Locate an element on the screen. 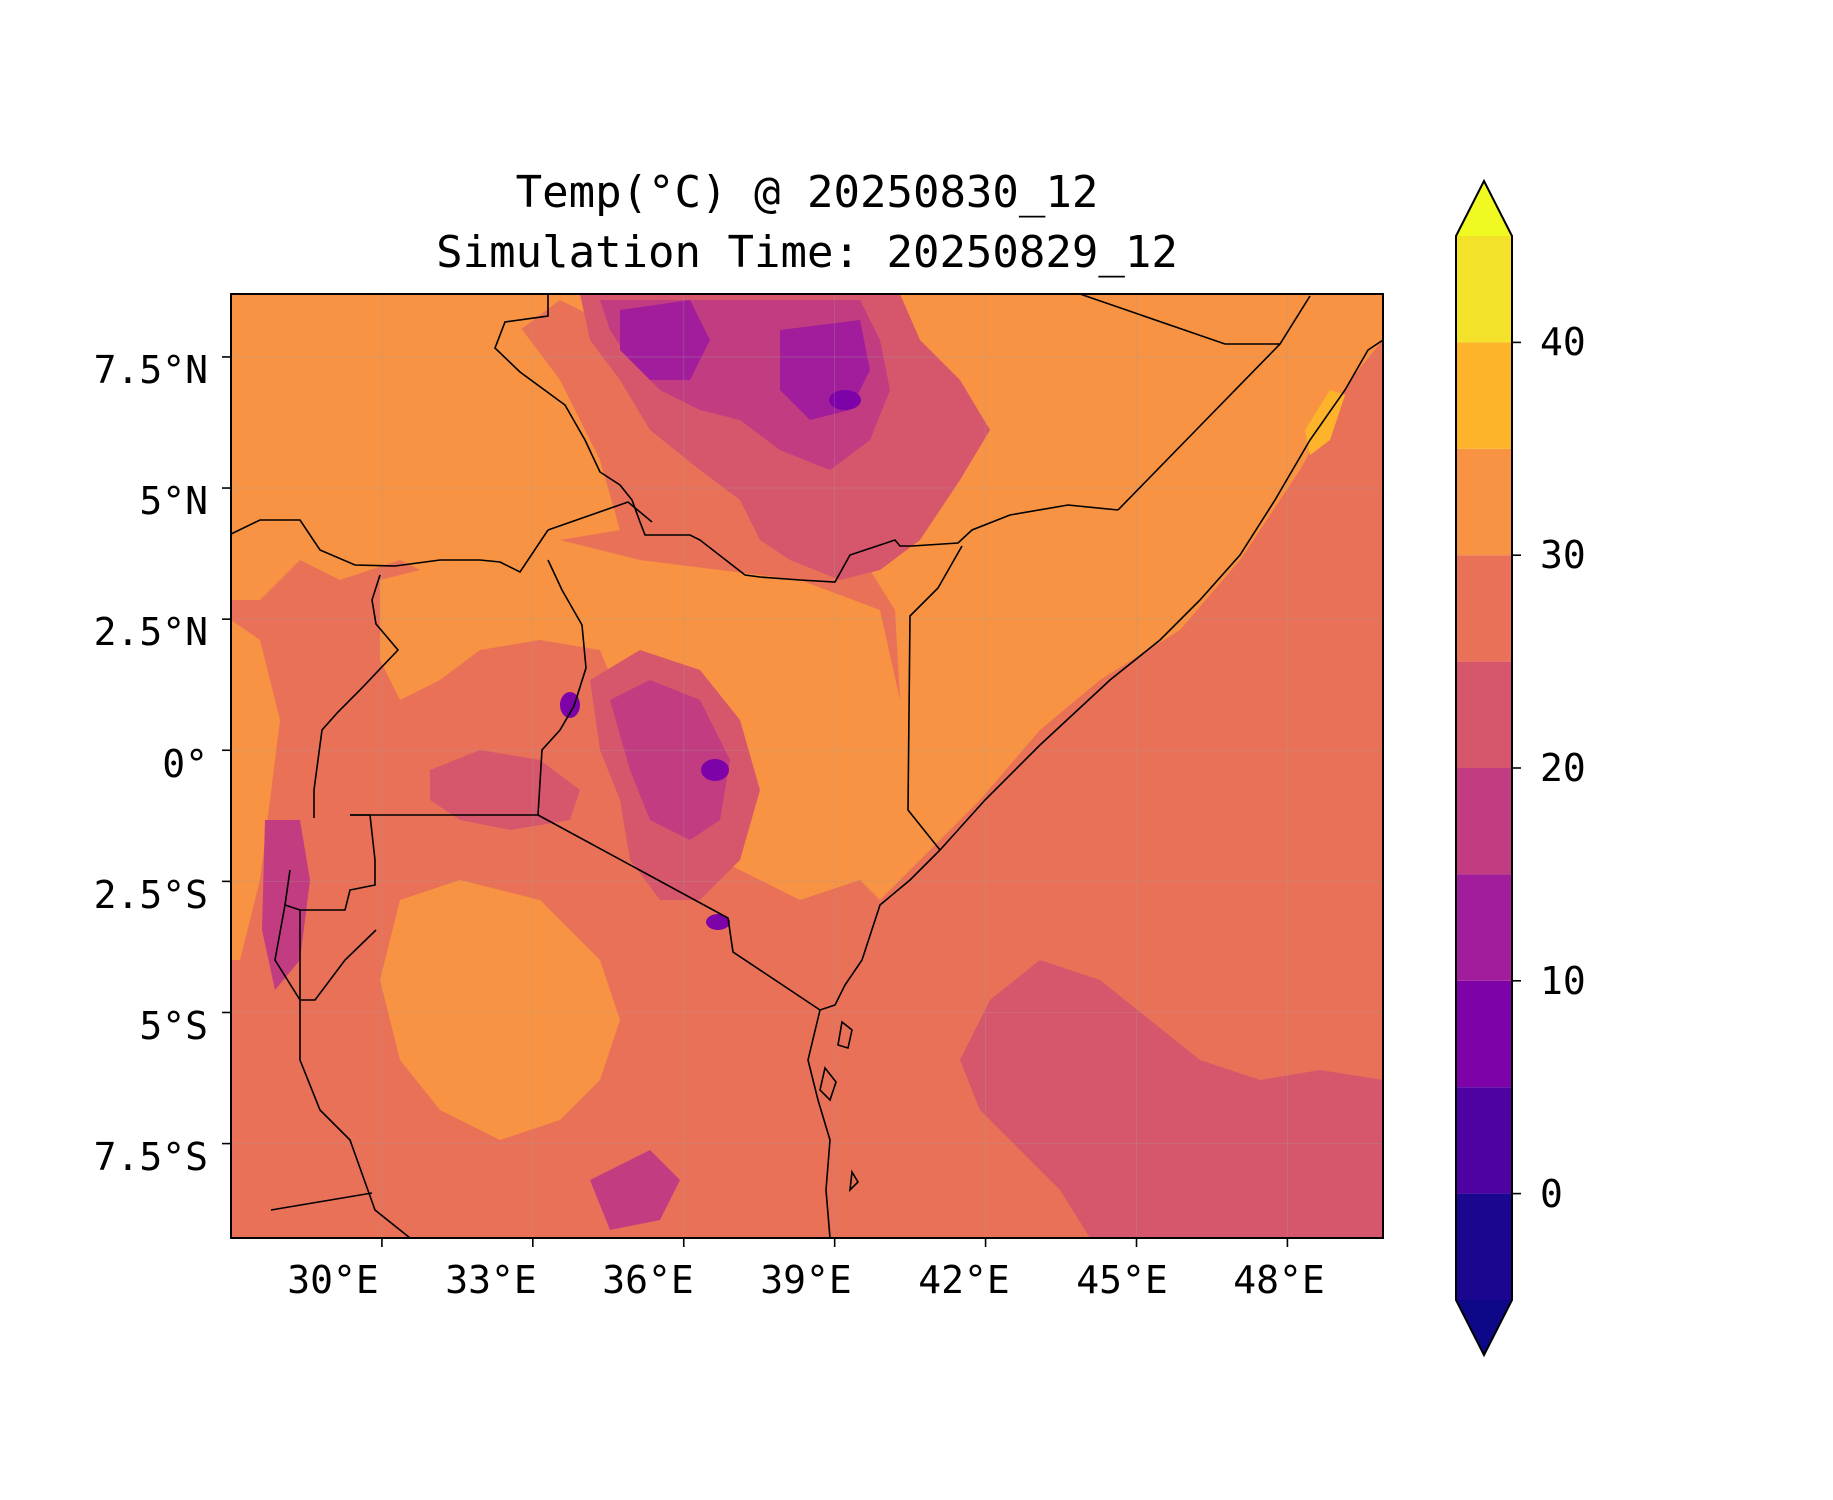 The width and height of the screenshot is (1833, 1500). field-region-elgon is located at coordinates (570, 705).